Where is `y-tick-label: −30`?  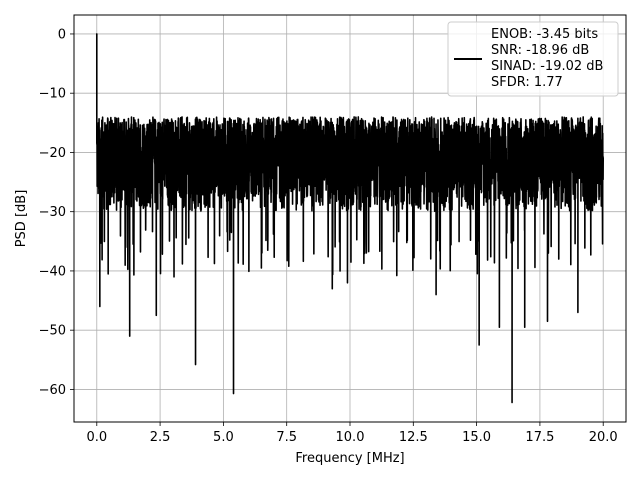
y-tick-label: −30 is located at coordinates (52, 212).